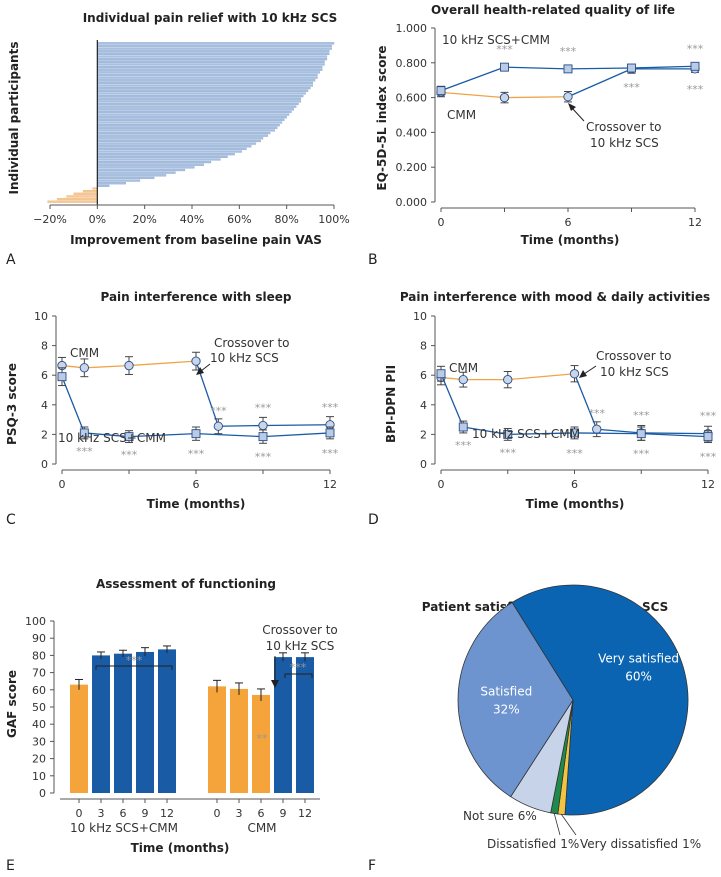  I want to click on panel-c-ytick-label: 8, so click(44, 346).